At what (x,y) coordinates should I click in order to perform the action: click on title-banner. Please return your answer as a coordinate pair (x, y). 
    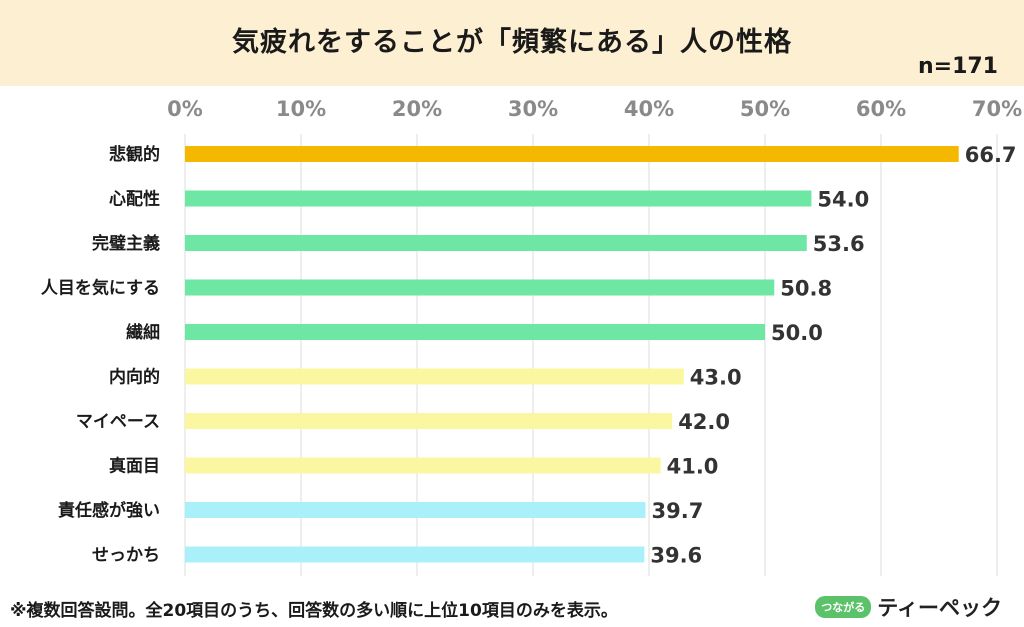
    Looking at the image, I should click on (512, 43).